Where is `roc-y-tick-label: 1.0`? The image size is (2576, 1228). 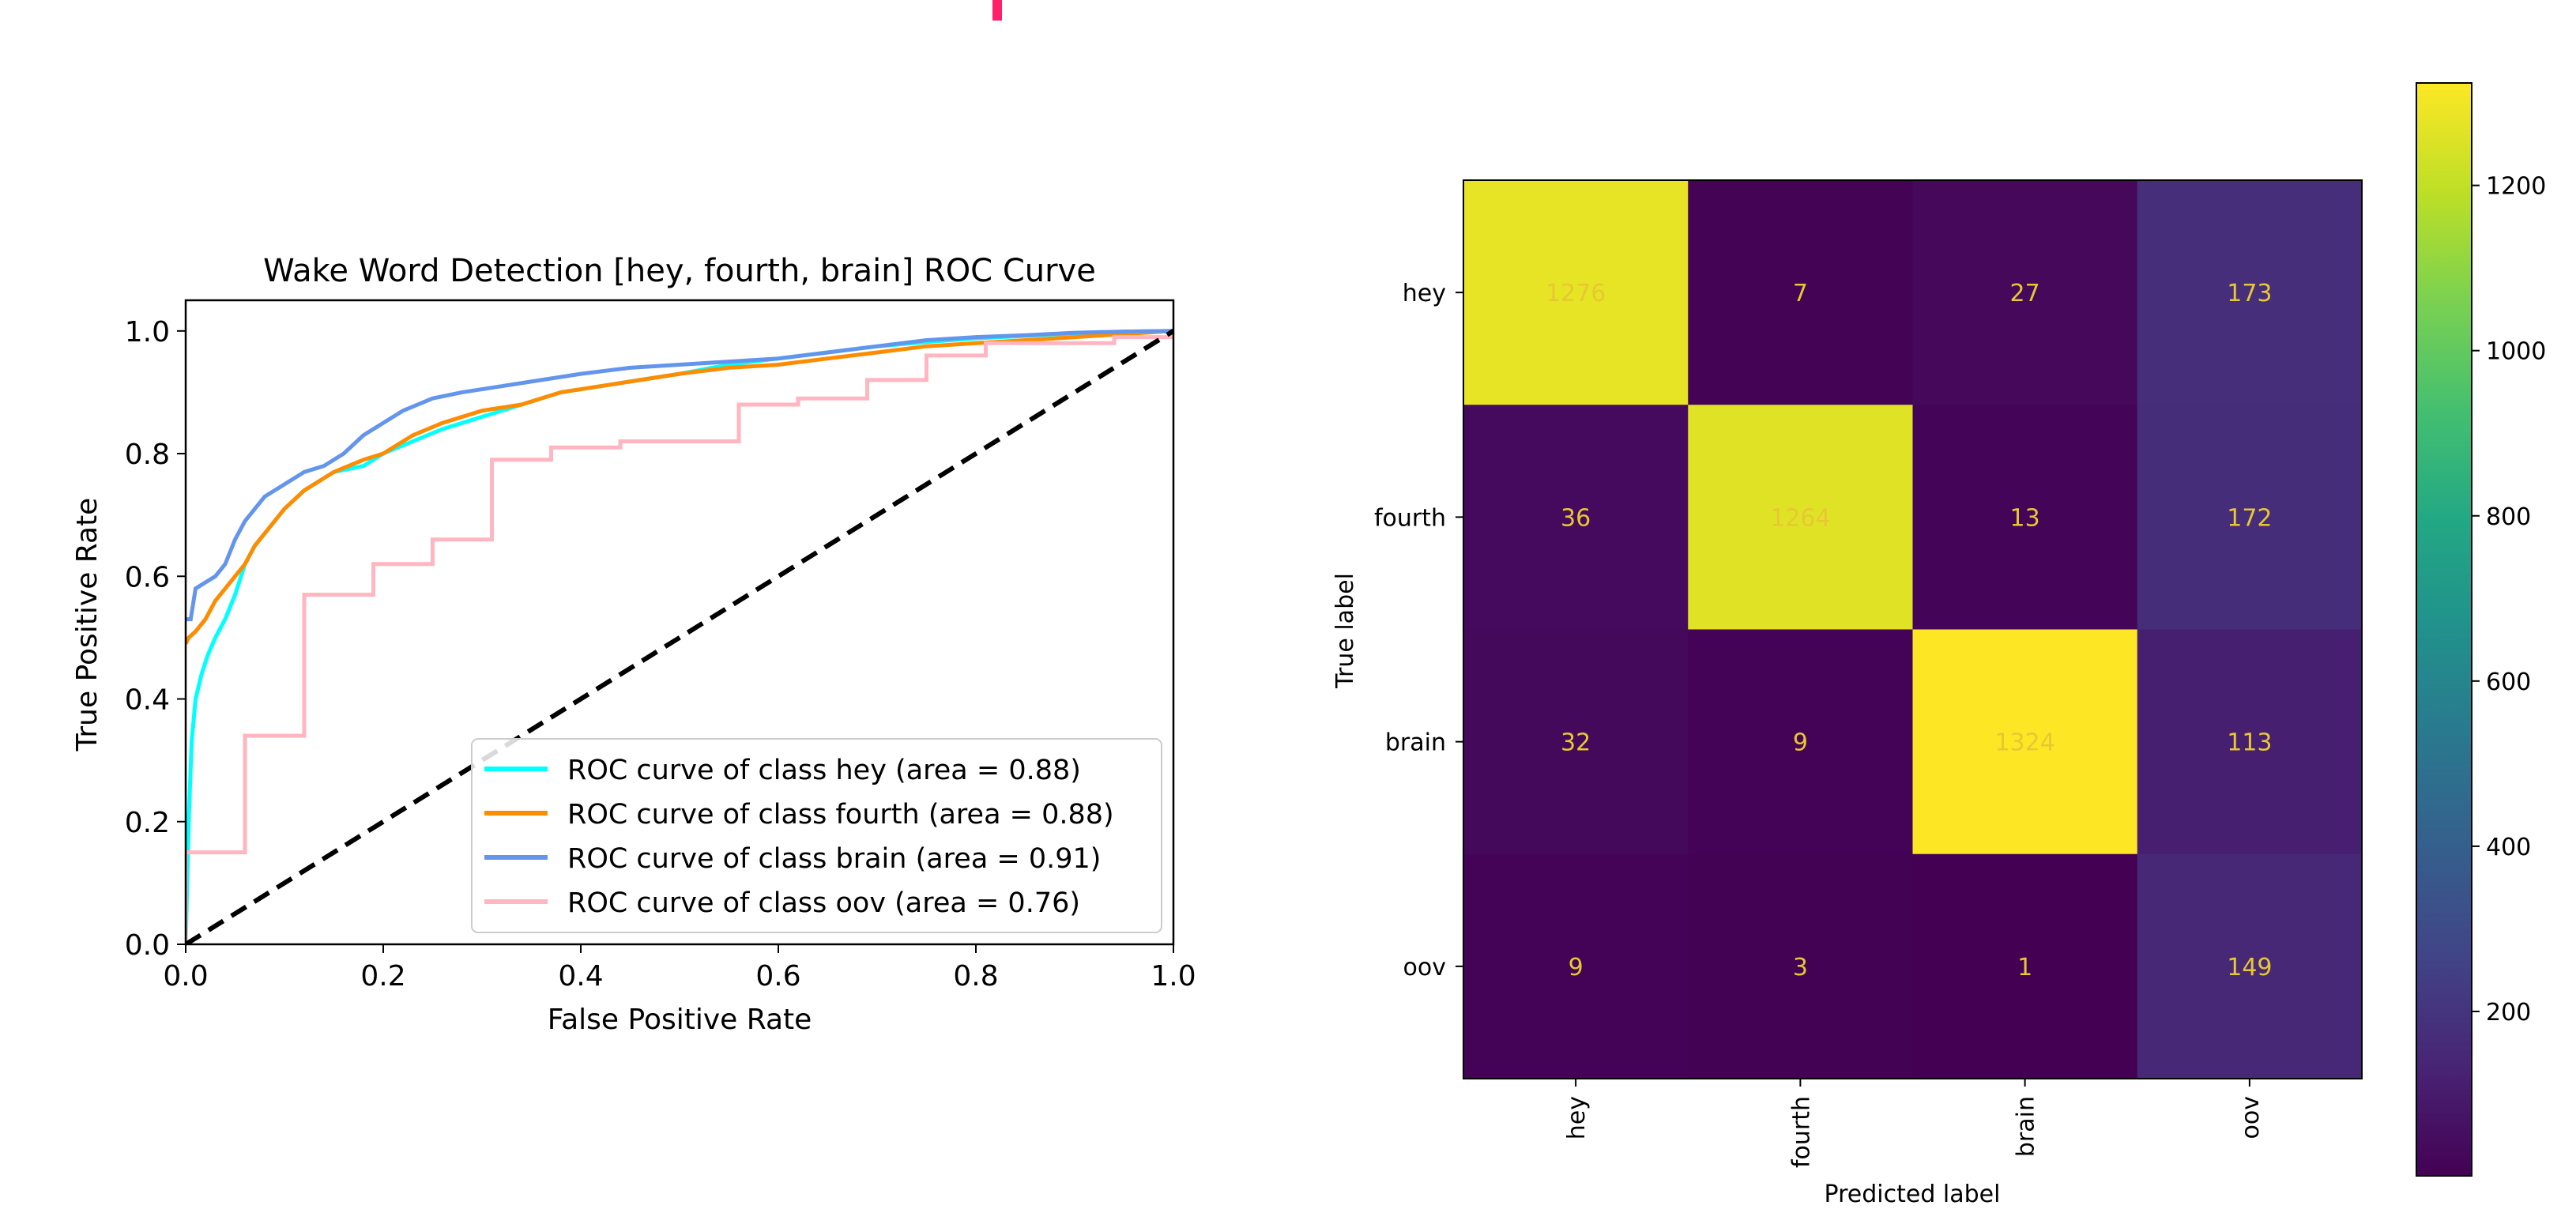 roc-y-tick-label: 1.0 is located at coordinates (147, 332).